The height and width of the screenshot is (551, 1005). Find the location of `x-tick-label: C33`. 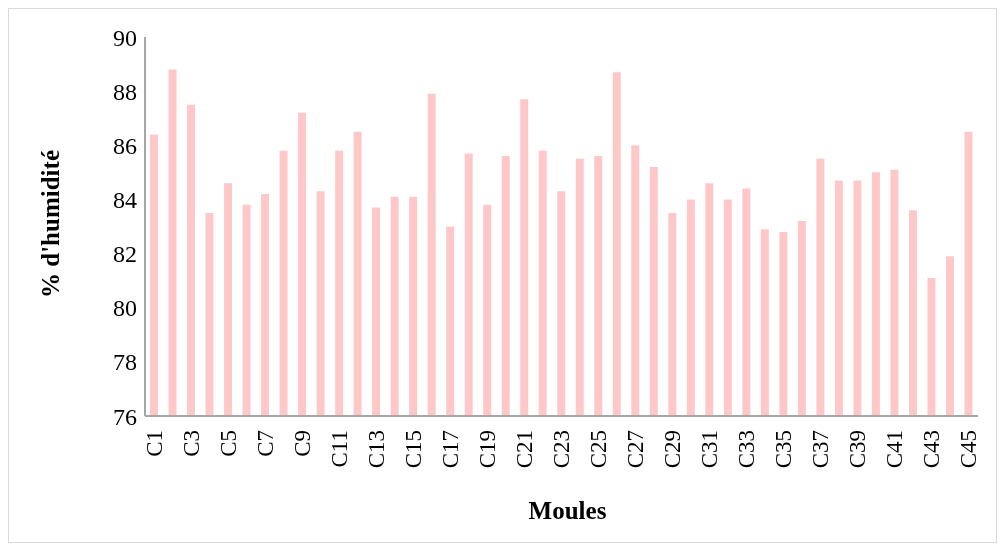

x-tick-label: C33 is located at coordinates (747, 449).